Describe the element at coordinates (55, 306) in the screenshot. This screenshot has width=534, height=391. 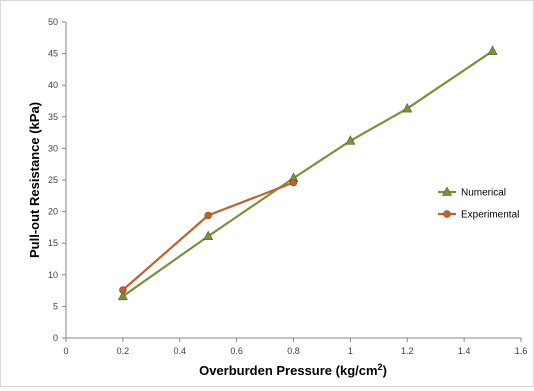
I see `y-tick-label: 5` at that location.